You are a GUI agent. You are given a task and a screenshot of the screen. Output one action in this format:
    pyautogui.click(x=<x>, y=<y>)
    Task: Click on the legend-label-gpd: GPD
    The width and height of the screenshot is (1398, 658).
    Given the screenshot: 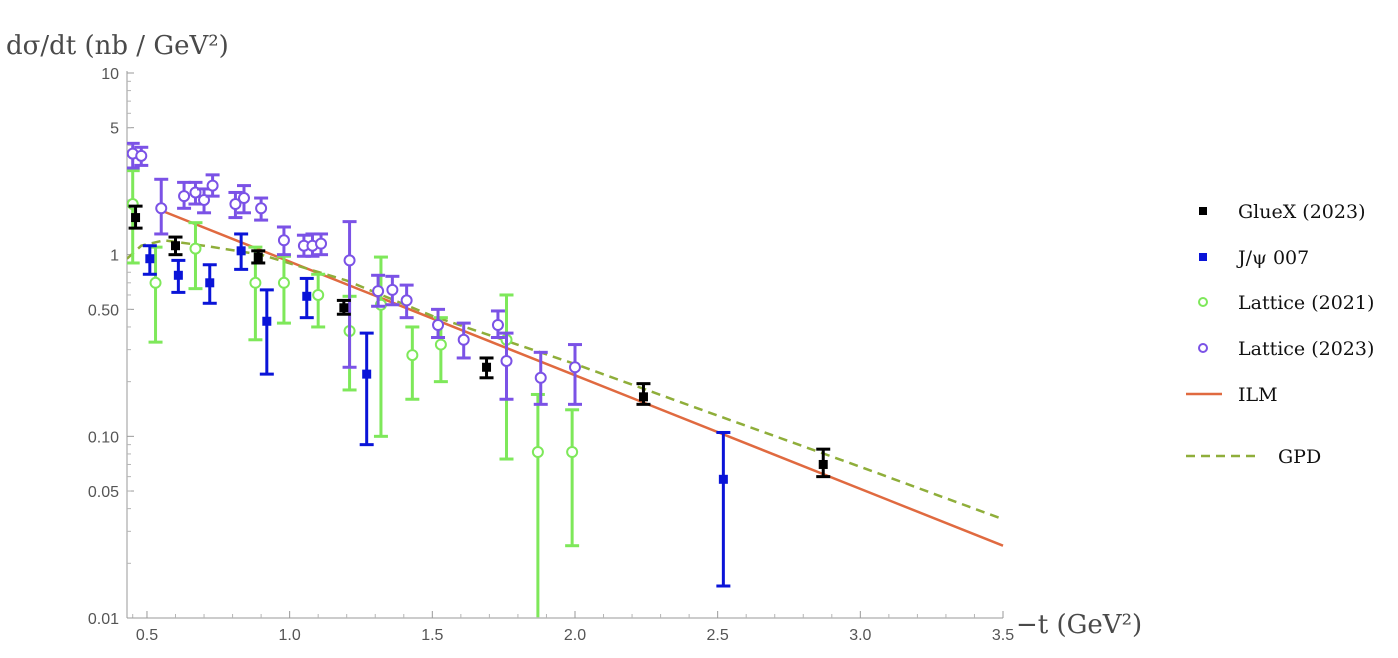 What is the action you would take?
    pyautogui.click(x=1299, y=457)
    